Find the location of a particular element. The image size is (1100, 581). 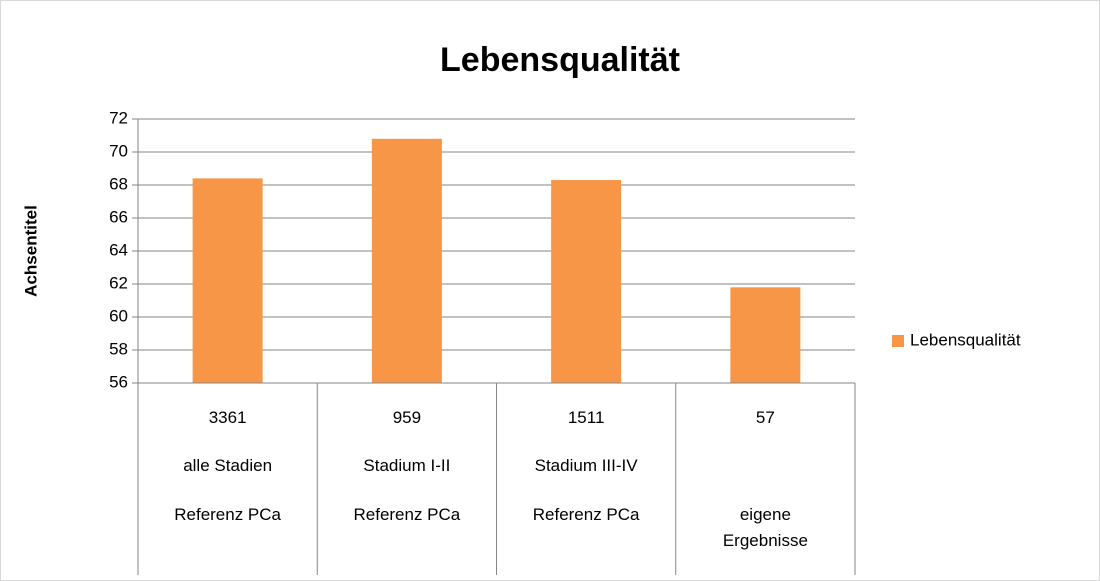

y-tick-label: 56 is located at coordinates (118, 381).